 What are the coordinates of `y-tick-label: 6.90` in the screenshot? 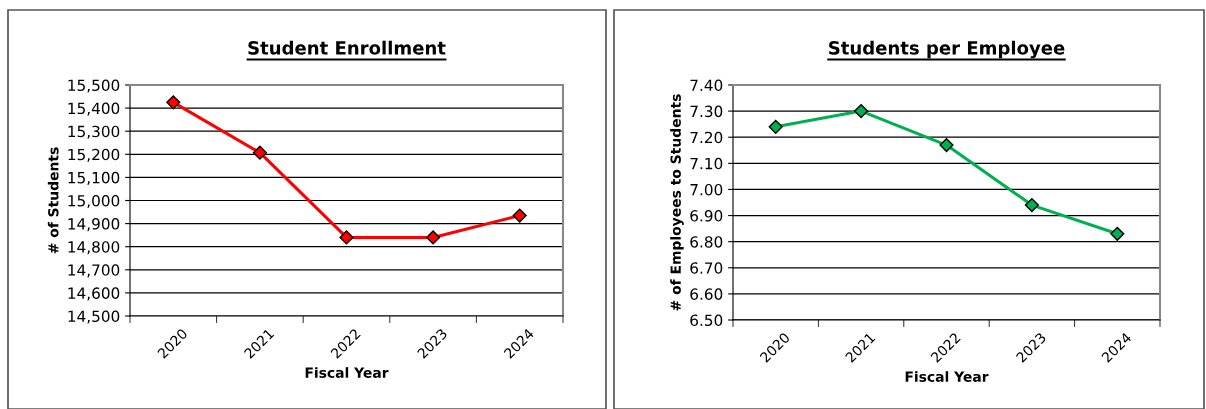 It's located at (706, 216).